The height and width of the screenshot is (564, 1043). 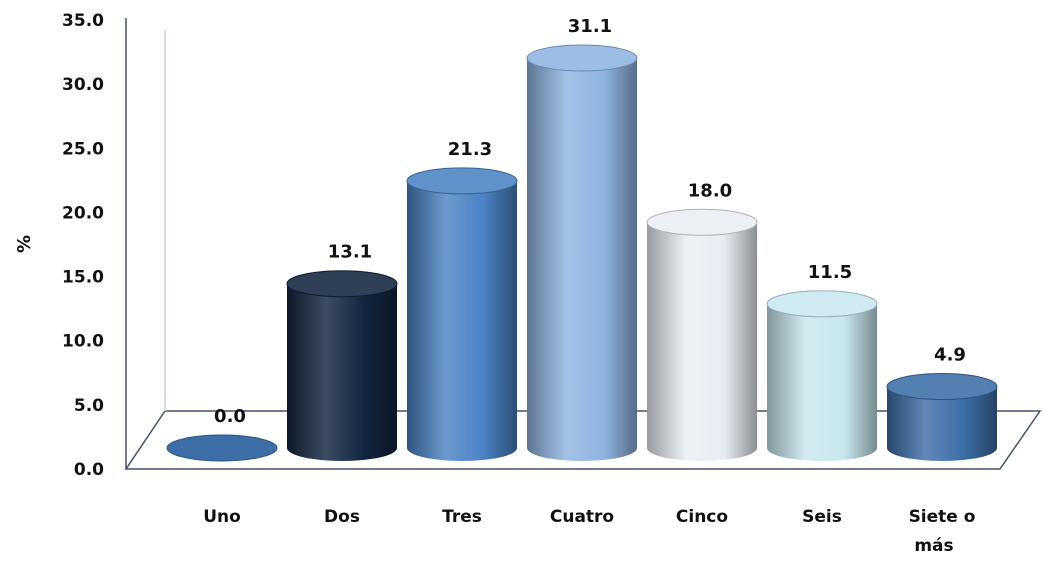 I want to click on y-tick-label: 0.0, so click(x=89, y=470).